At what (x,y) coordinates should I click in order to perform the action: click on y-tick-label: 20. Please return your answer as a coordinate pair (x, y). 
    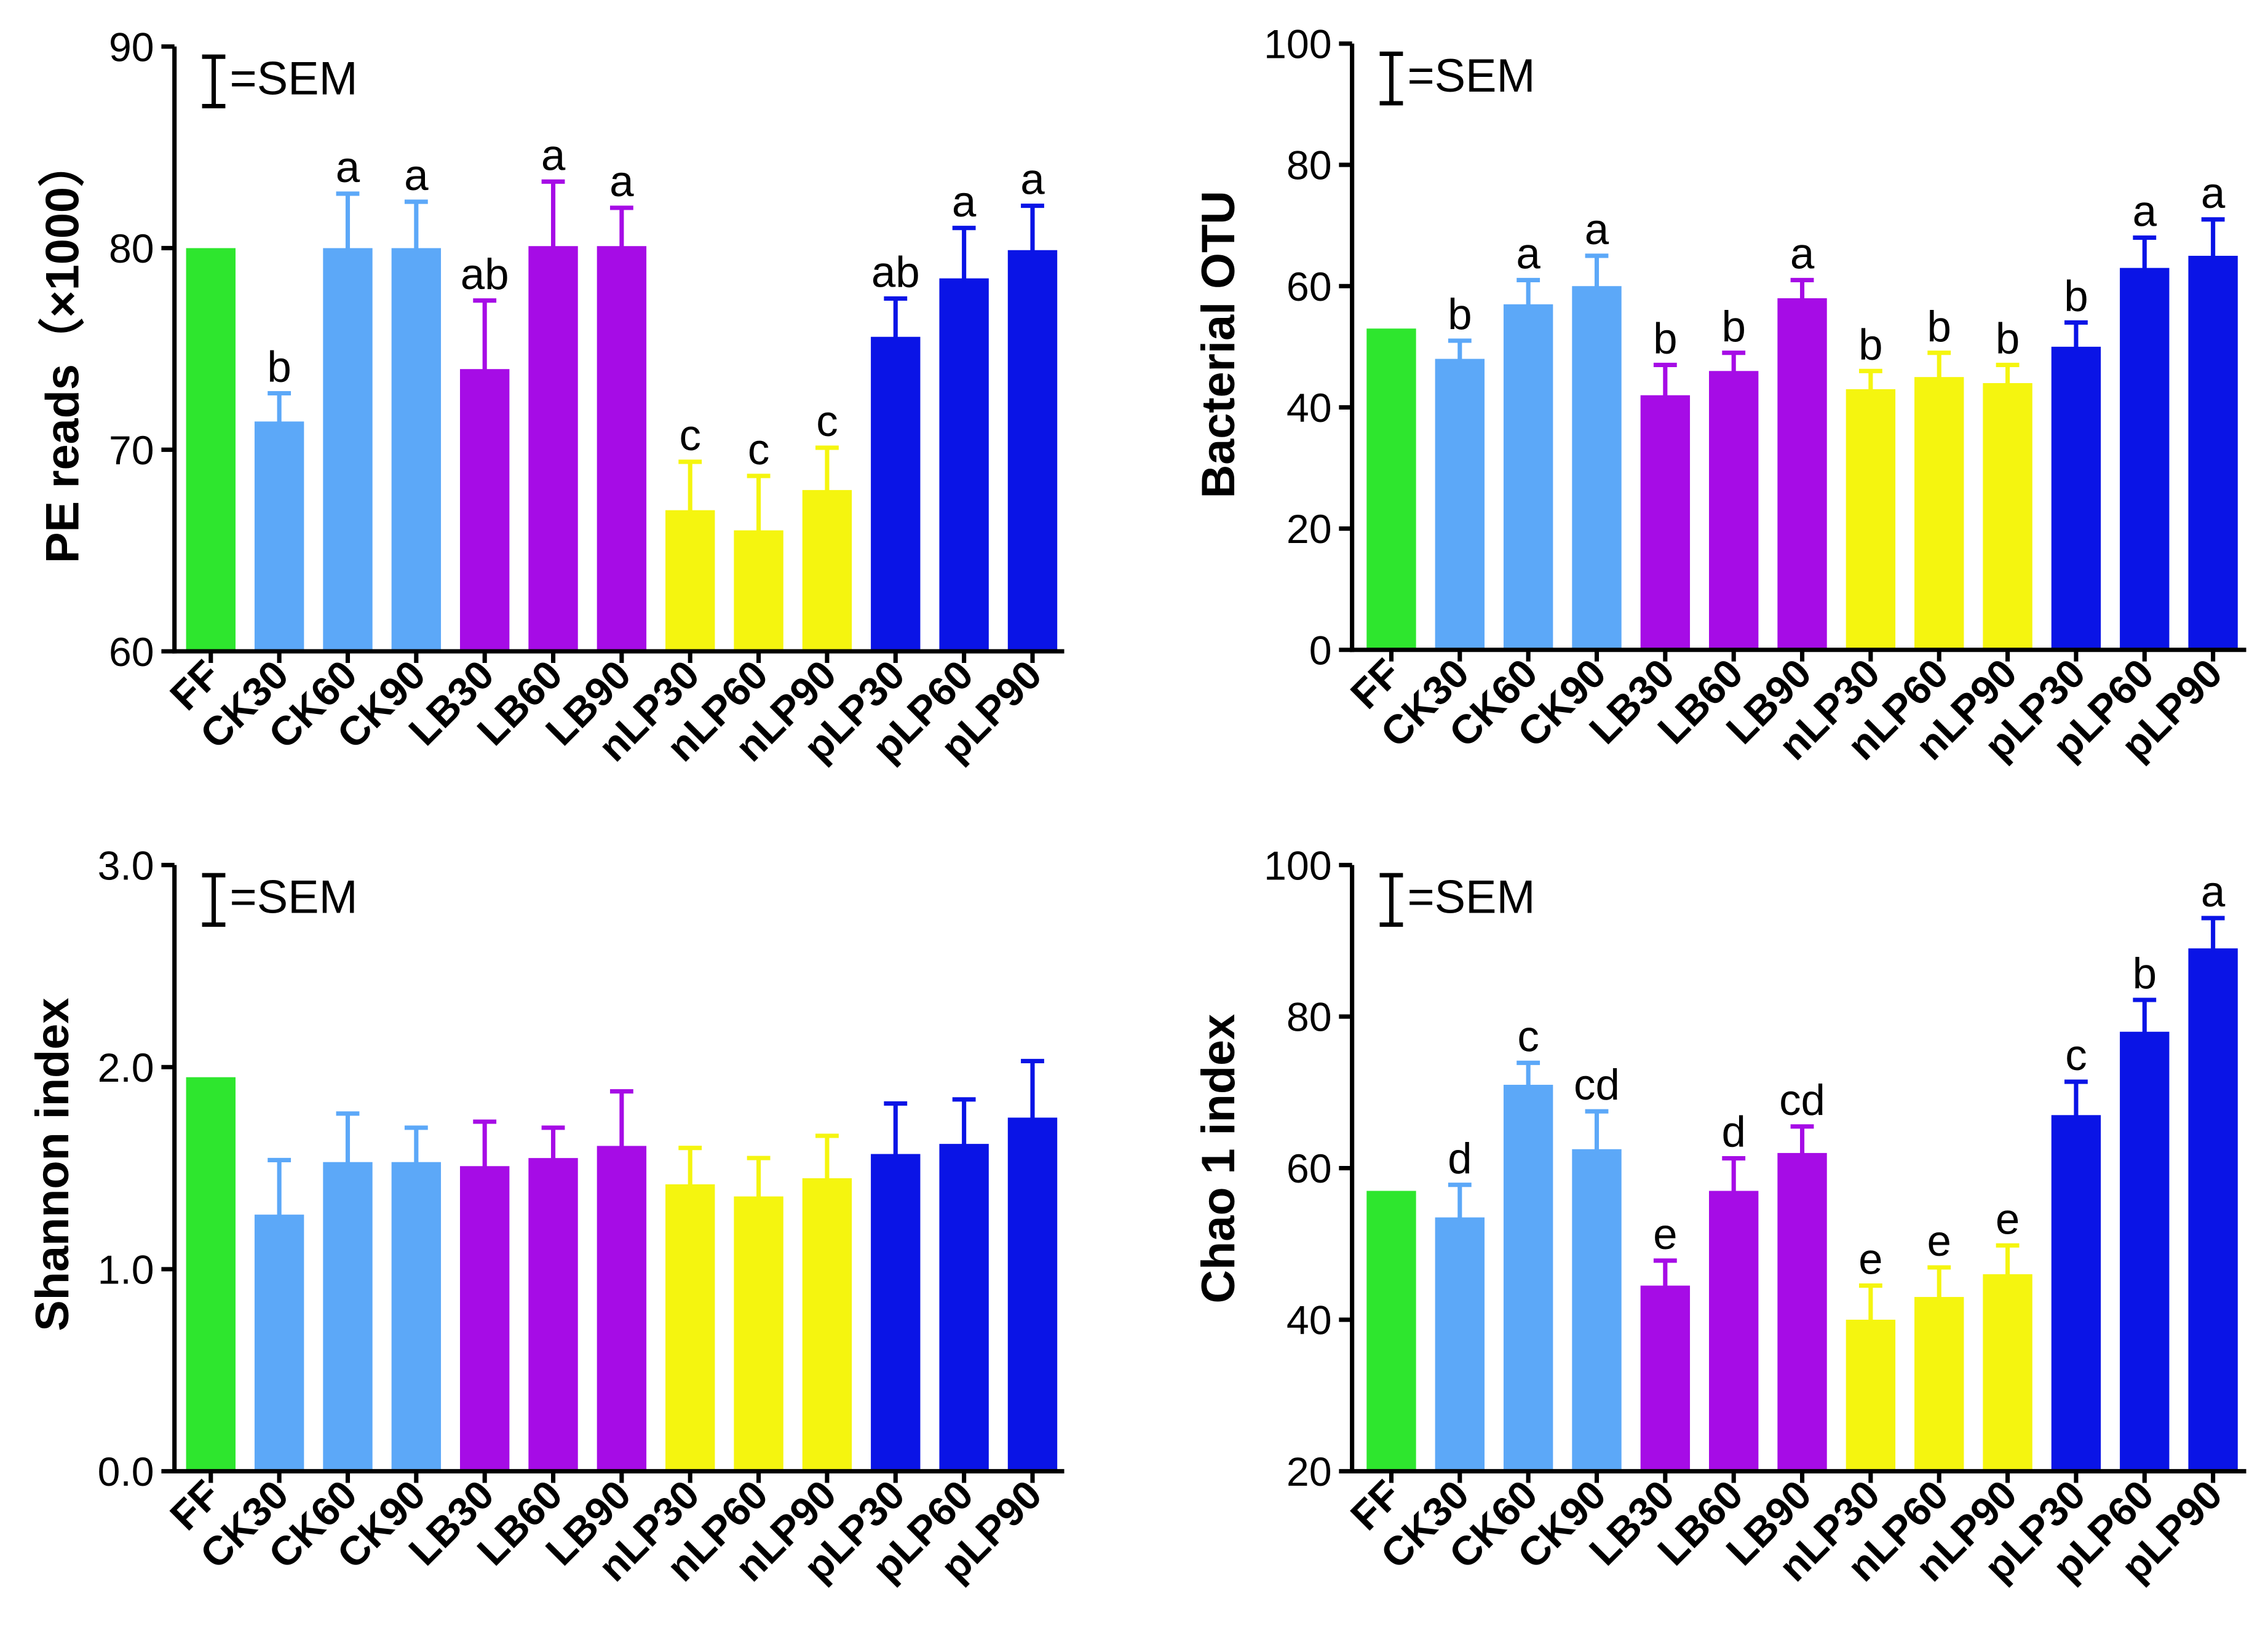
    Looking at the image, I should click on (1309, 1472).